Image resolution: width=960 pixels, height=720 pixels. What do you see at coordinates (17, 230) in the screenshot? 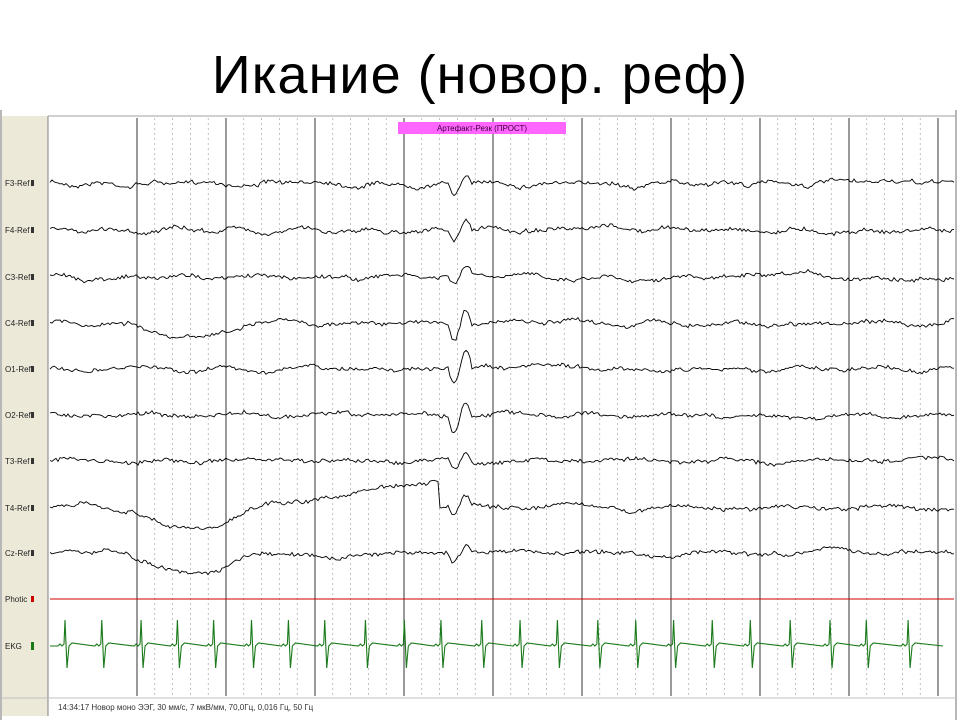
I see `channel-label: F4-Ref` at bounding box center [17, 230].